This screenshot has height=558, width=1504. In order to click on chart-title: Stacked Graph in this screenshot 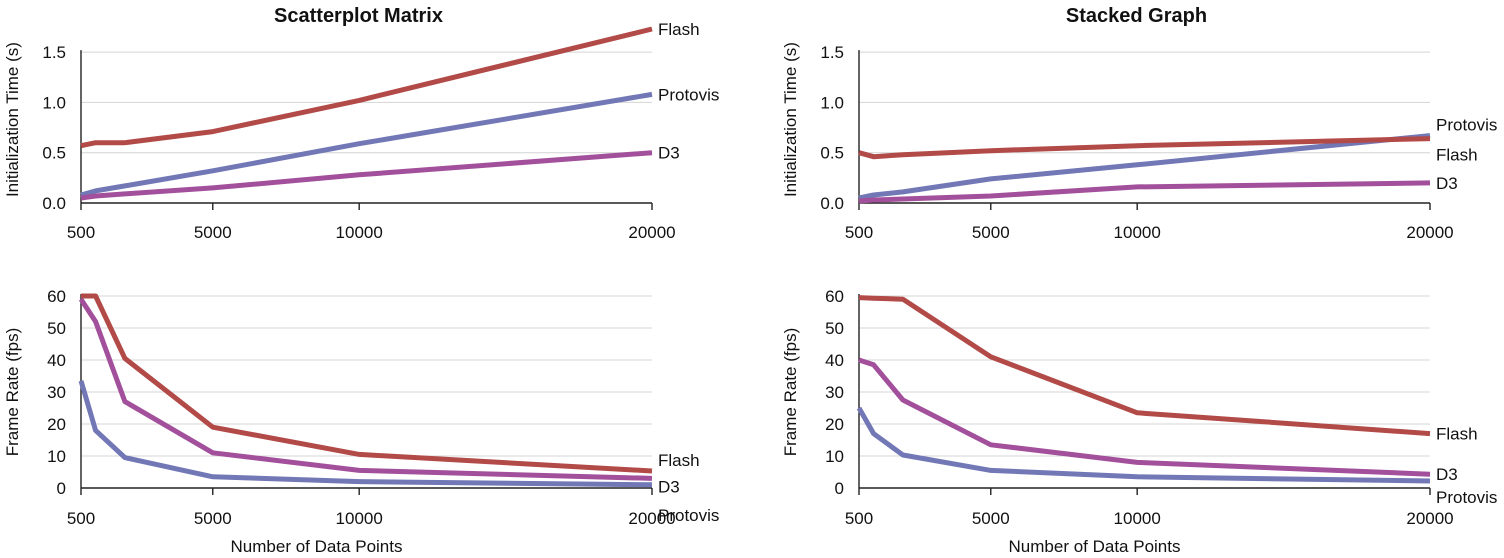, I will do `click(1136, 16)`.